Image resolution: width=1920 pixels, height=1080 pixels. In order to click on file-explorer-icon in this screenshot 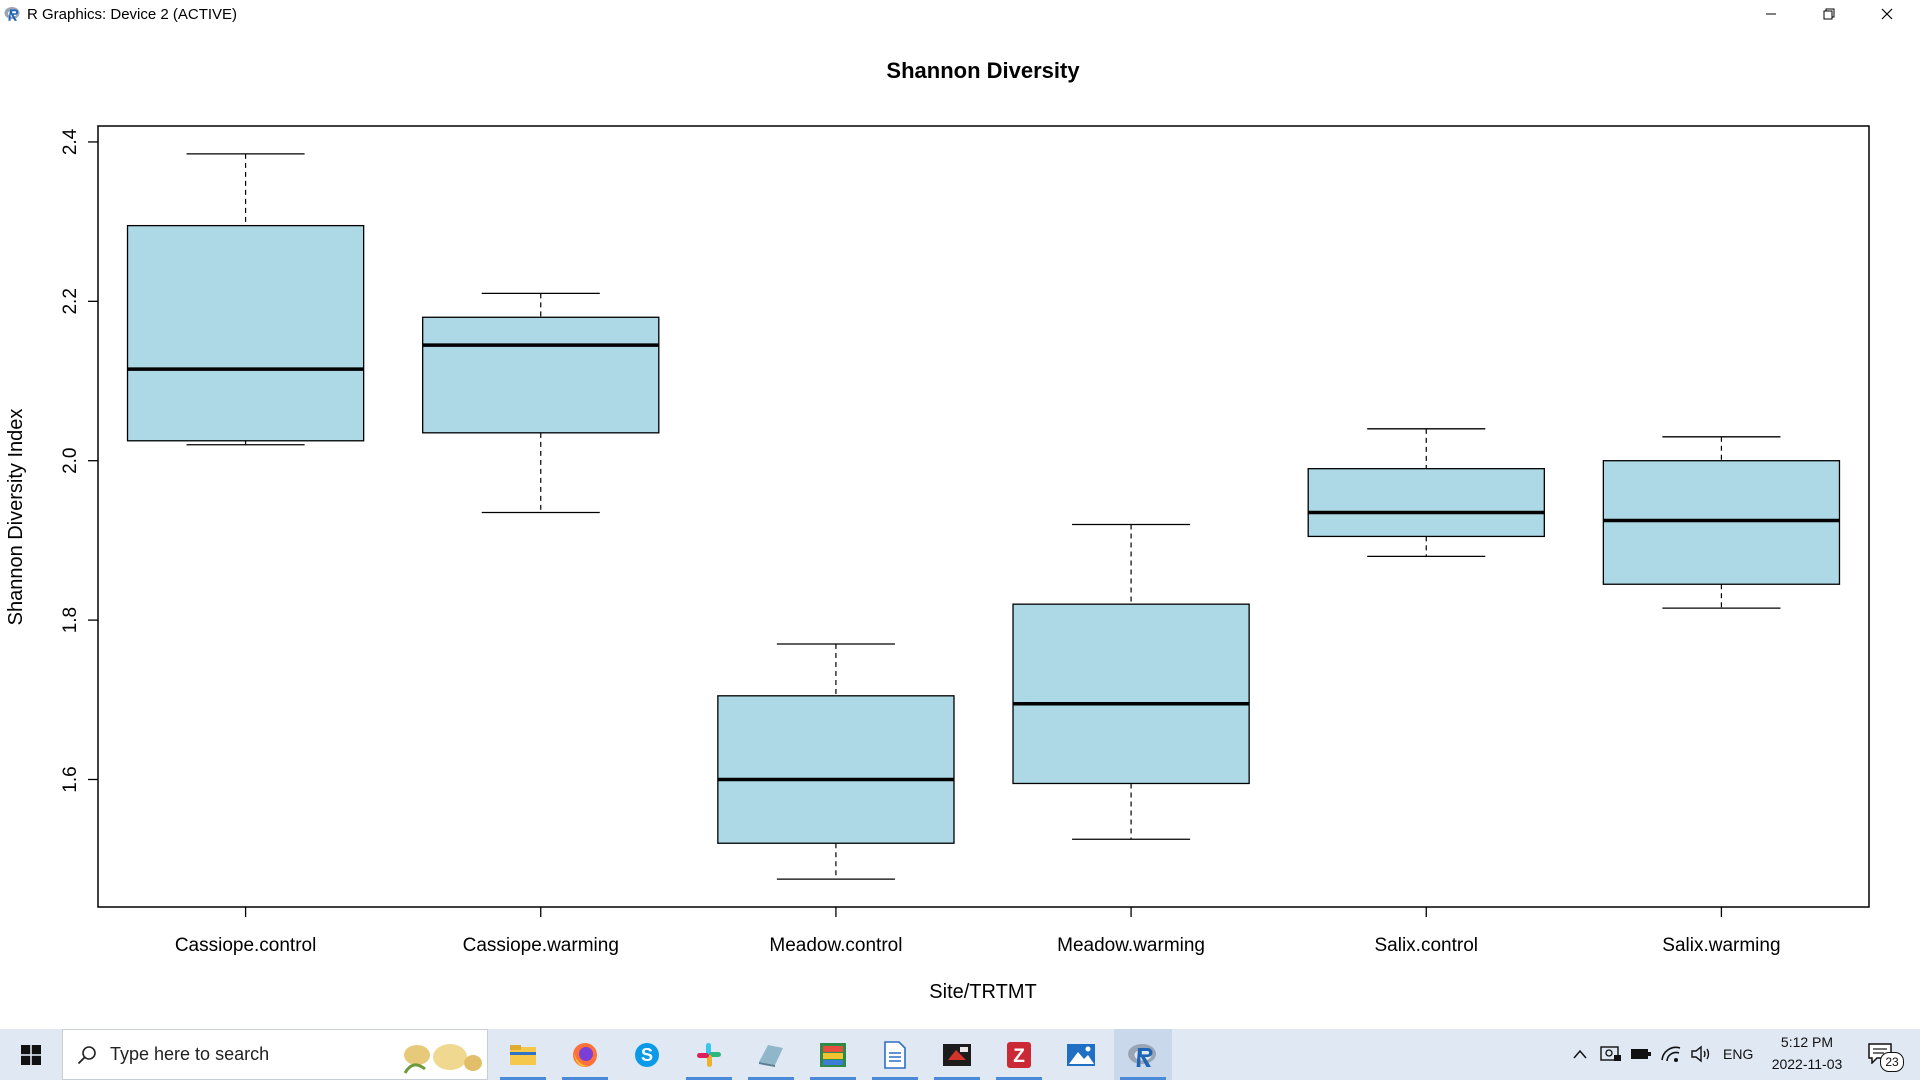, I will do `click(523, 1054)`.